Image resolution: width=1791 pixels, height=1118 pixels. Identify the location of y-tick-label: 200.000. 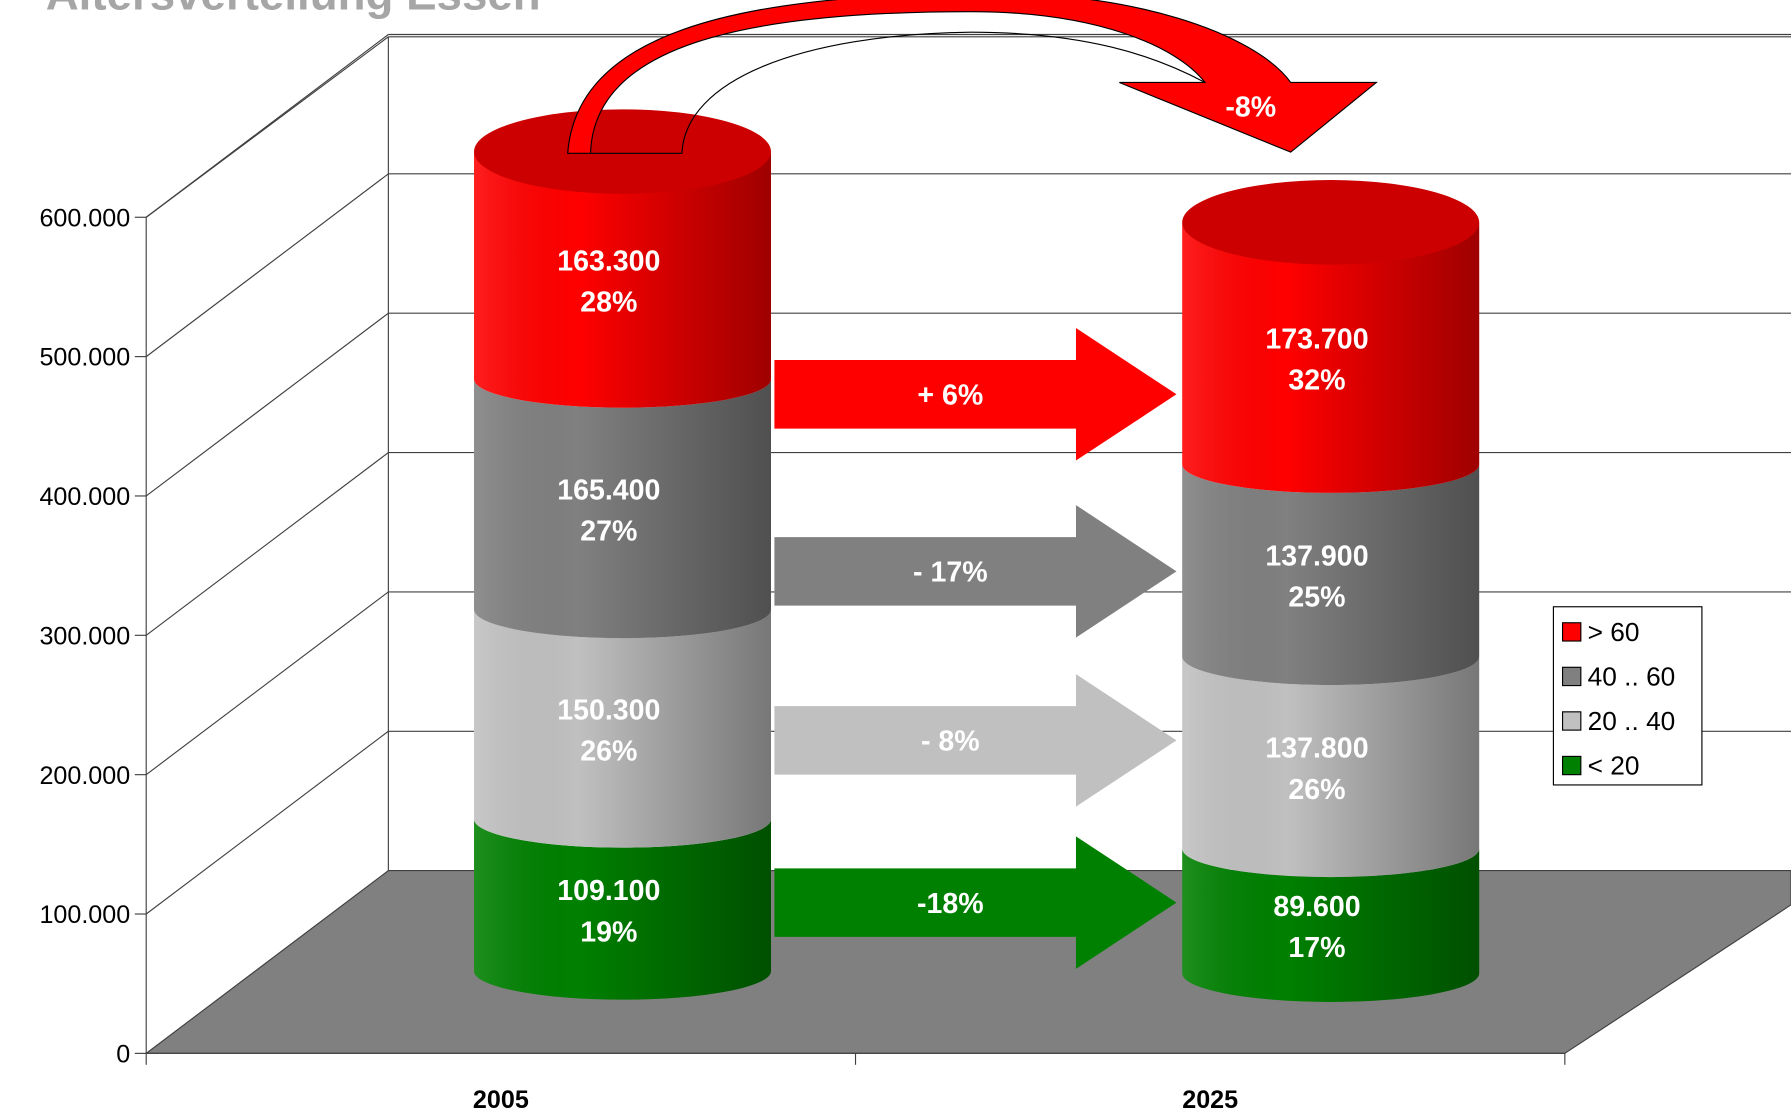
(84, 776).